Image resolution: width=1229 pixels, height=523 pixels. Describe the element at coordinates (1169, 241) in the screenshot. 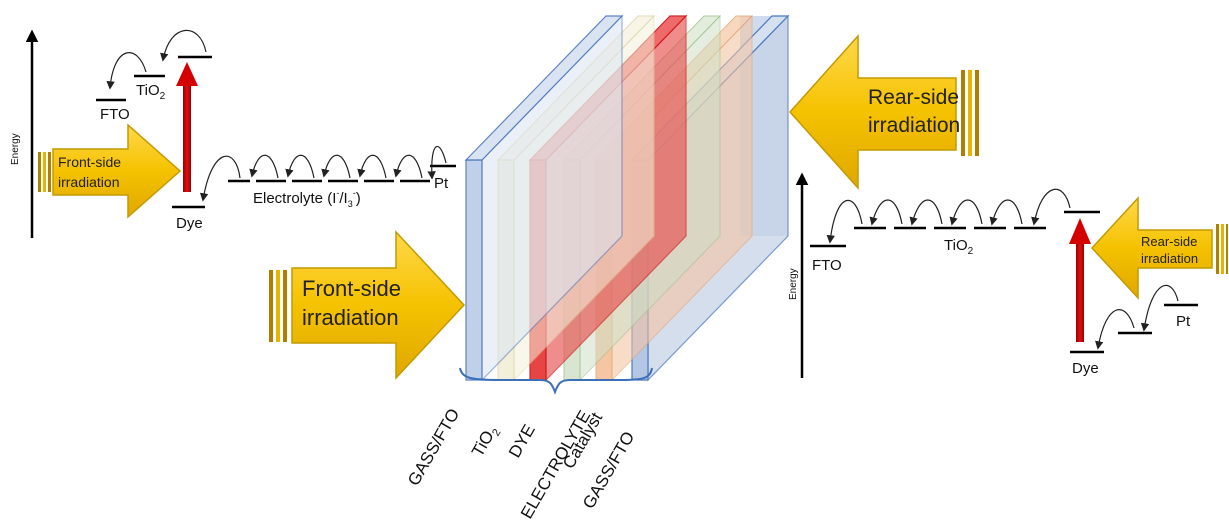

I see `right-arrow-line1: Rear-side` at that location.